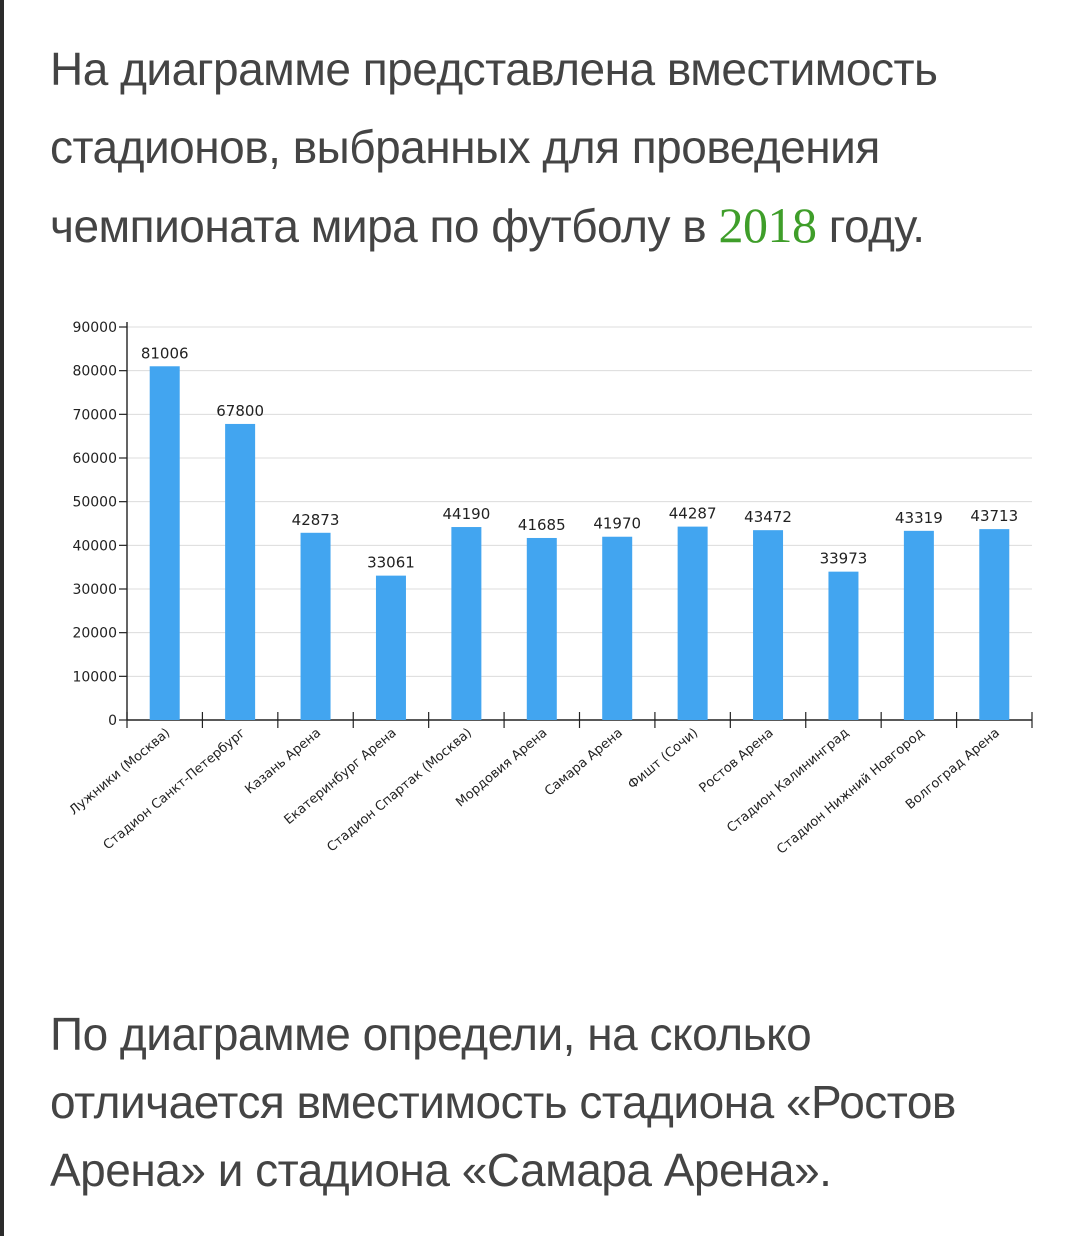 The image size is (1080, 1236). What do you see at coordinates (788, 781) in the screenshot?
I see `category-label: Стадион Калининград` at bounding box center [788, 781].